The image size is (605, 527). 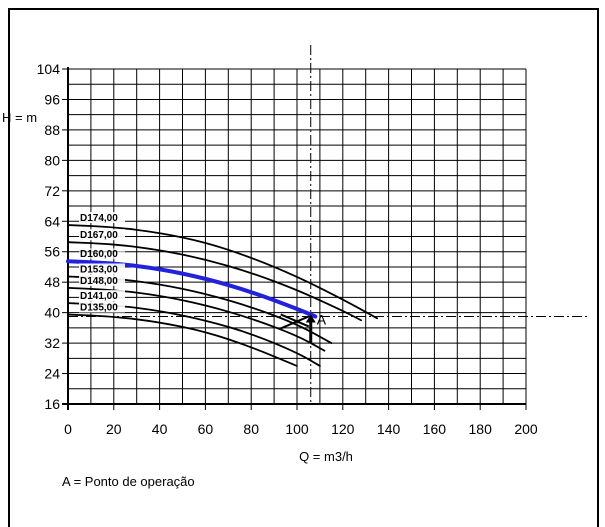 What do you see at coordinates (251, 429) in the screenshot?
I see `x-tick-label: 80` at bounding box center [251, 429].